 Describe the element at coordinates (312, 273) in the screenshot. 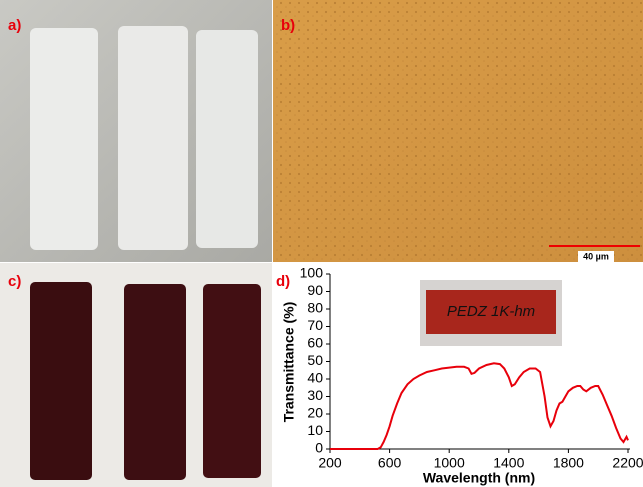

I see `y-tick-label: 100` at that location.